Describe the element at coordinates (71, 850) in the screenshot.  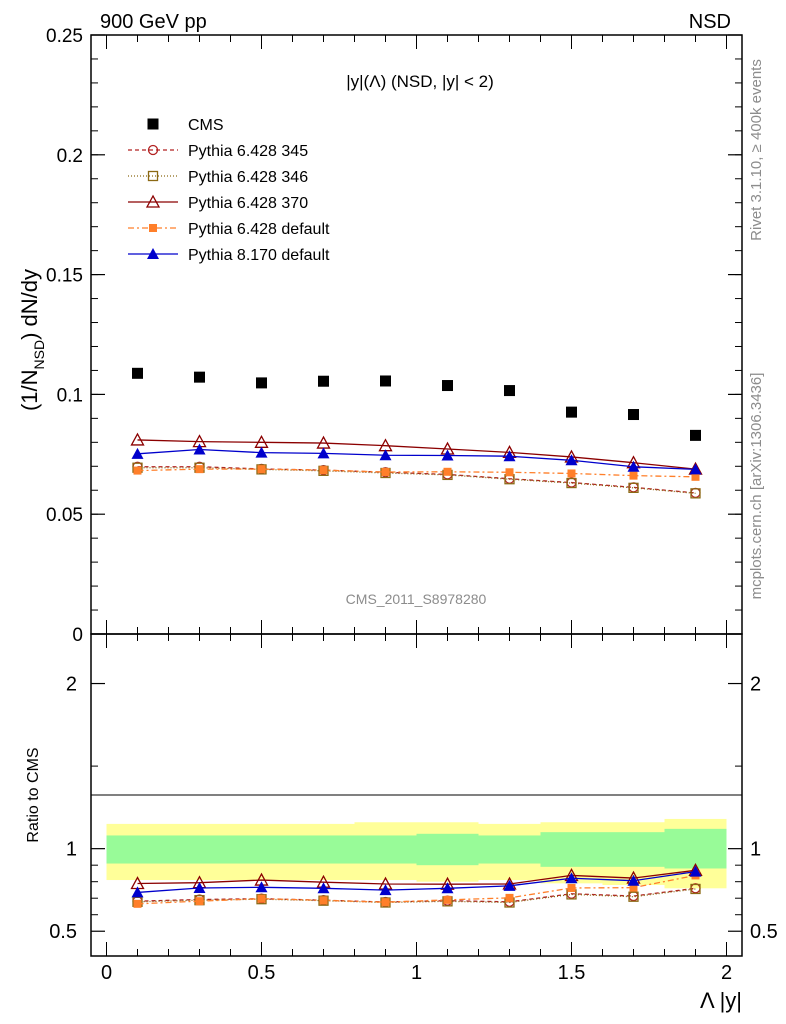
I see `ratio-y-tick-label-left: 1` at that location.